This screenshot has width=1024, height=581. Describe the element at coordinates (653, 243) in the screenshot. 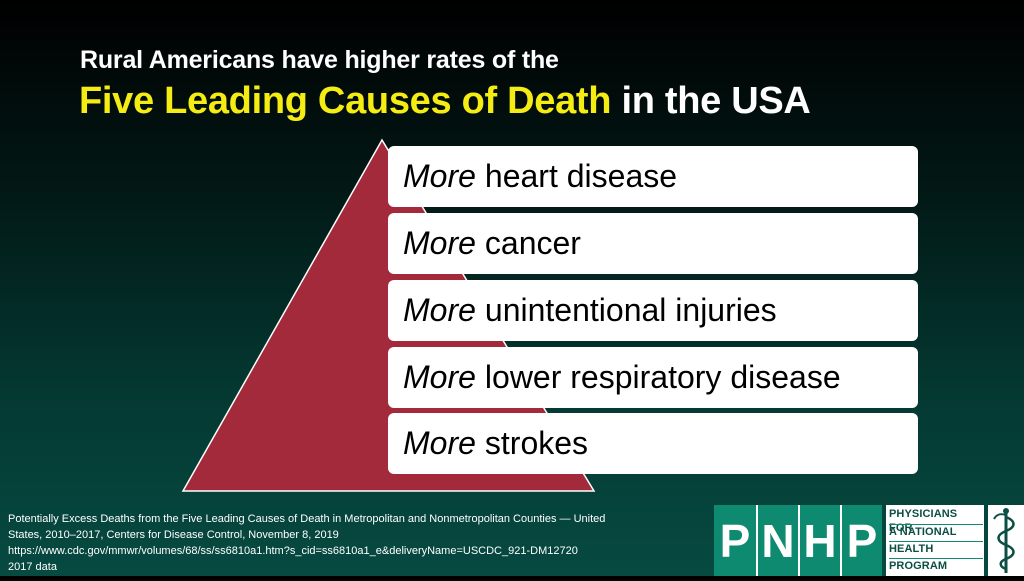

I see `cause-item-cancer: More cancer` at that location.